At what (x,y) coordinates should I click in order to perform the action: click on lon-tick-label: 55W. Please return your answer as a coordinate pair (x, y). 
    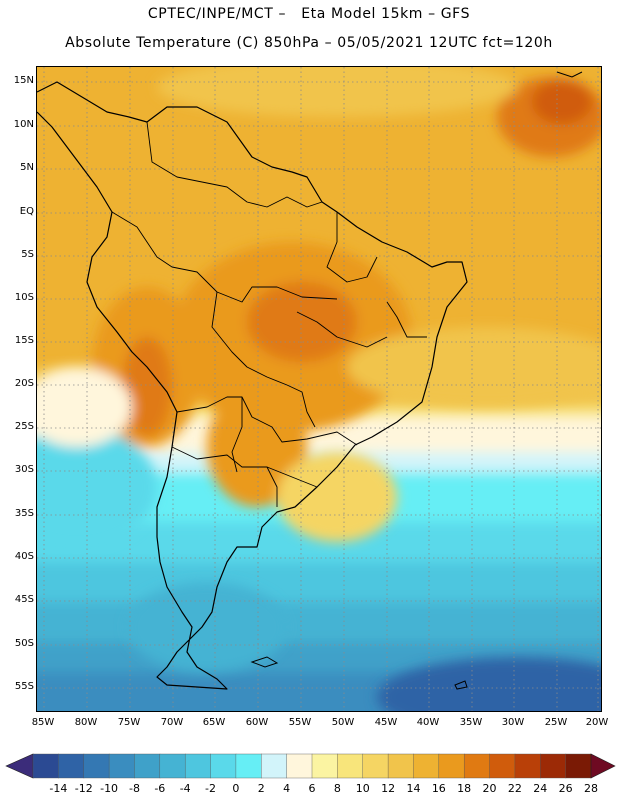
    Looking at the image, I should click on (300, 722).